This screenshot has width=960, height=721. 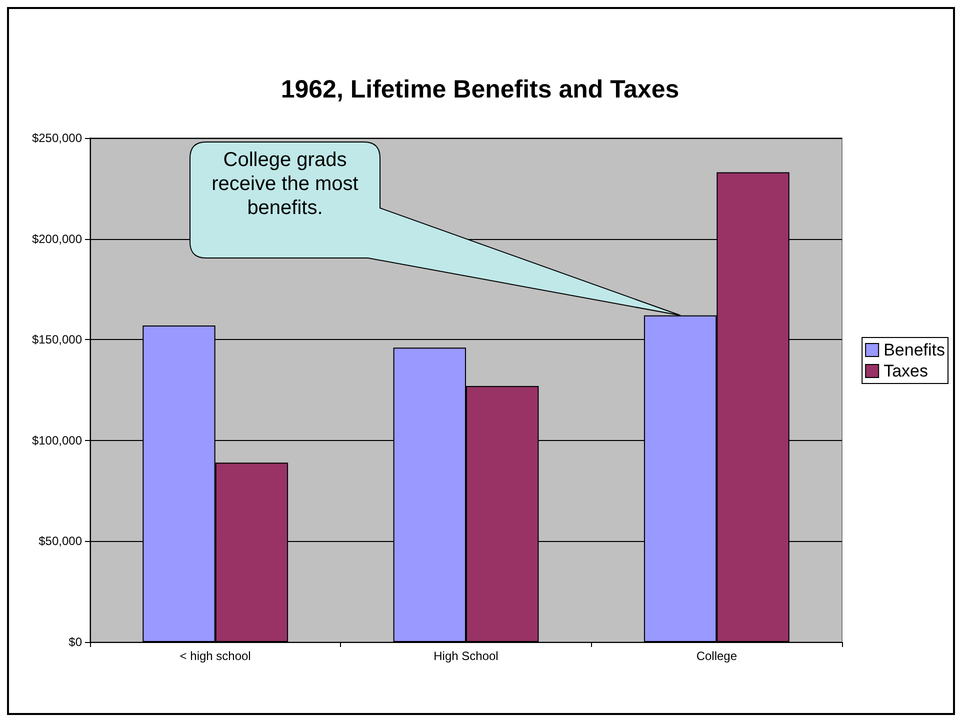 What do you see at coordinates (717, 656) in the screenshot?
I see `x-tick-label: College` at bounding box center [717, 656].